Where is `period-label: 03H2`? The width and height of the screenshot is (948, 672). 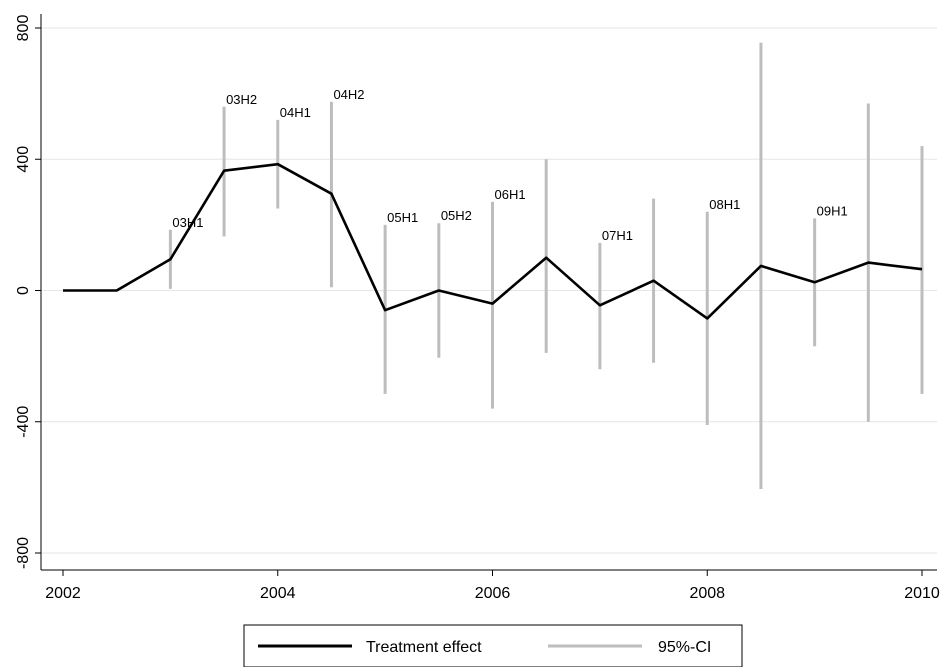 period-label: 03H2 is located at coordinates (241, 99).